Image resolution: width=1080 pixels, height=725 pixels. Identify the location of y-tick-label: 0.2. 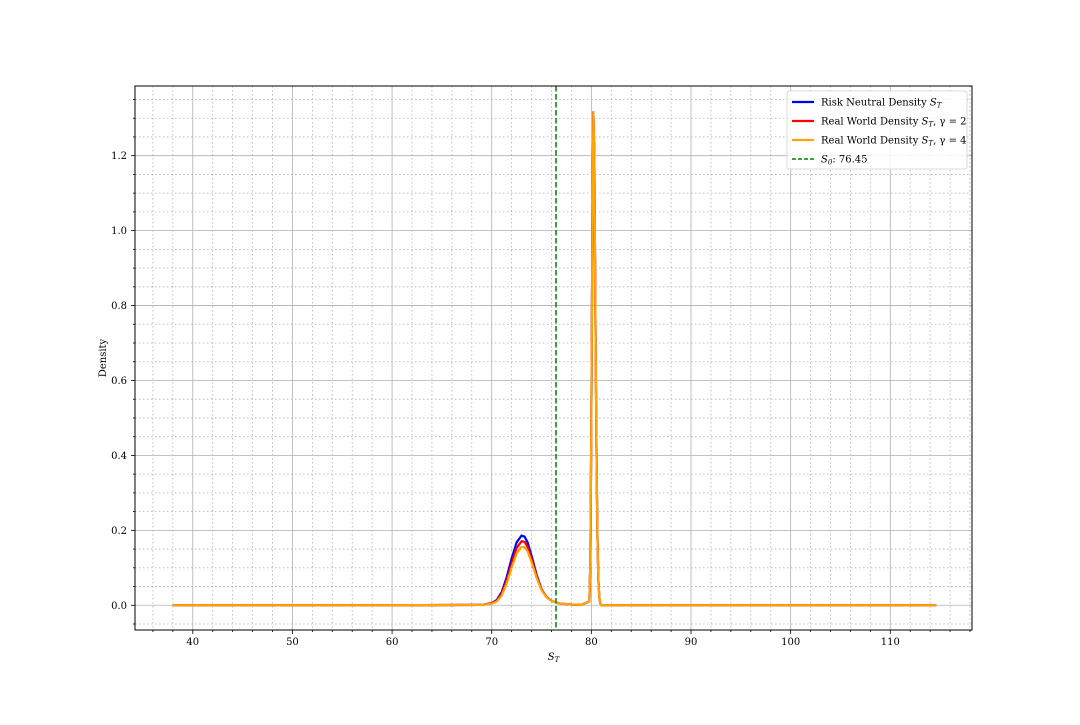
(119, 531).